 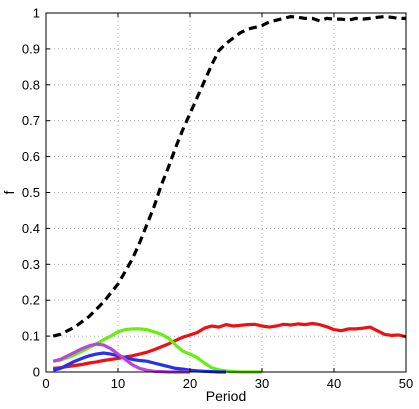 I want to click on y-tick-label: 0.9, so click(x=31, y=48).